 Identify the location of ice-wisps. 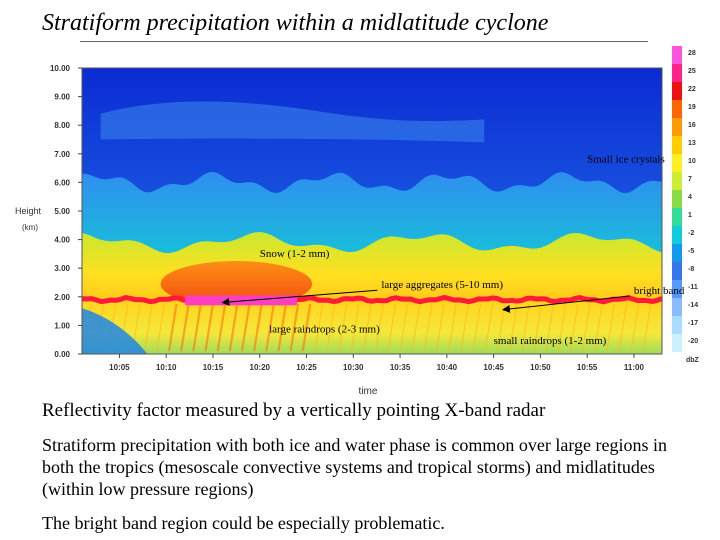
(292, 122).